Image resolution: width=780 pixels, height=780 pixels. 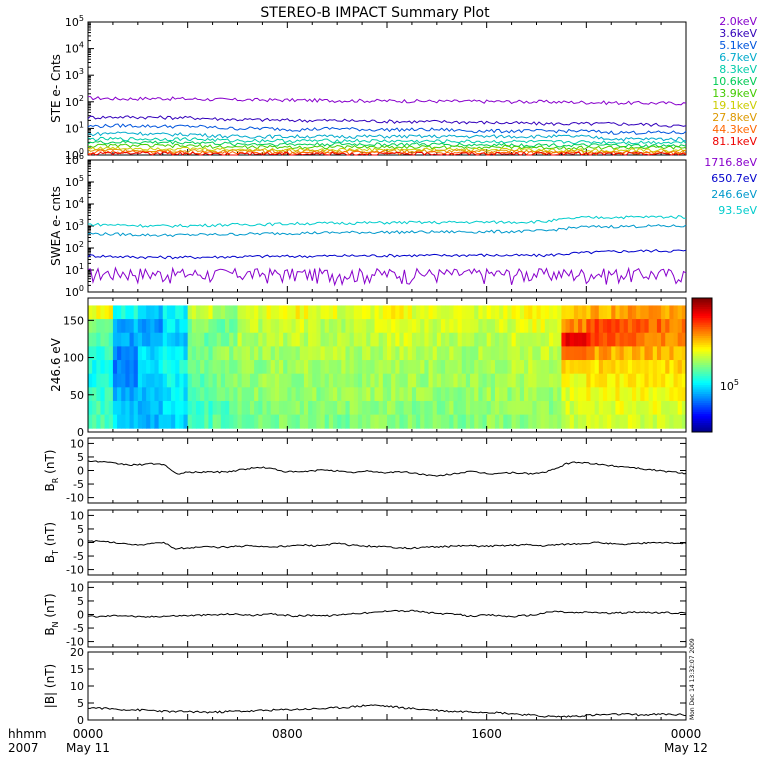 What do you see at coordinates (734, 141) in the screenshot?
I see `ste-legend-entry: 81.1keV` at bounding box center [734, 141].